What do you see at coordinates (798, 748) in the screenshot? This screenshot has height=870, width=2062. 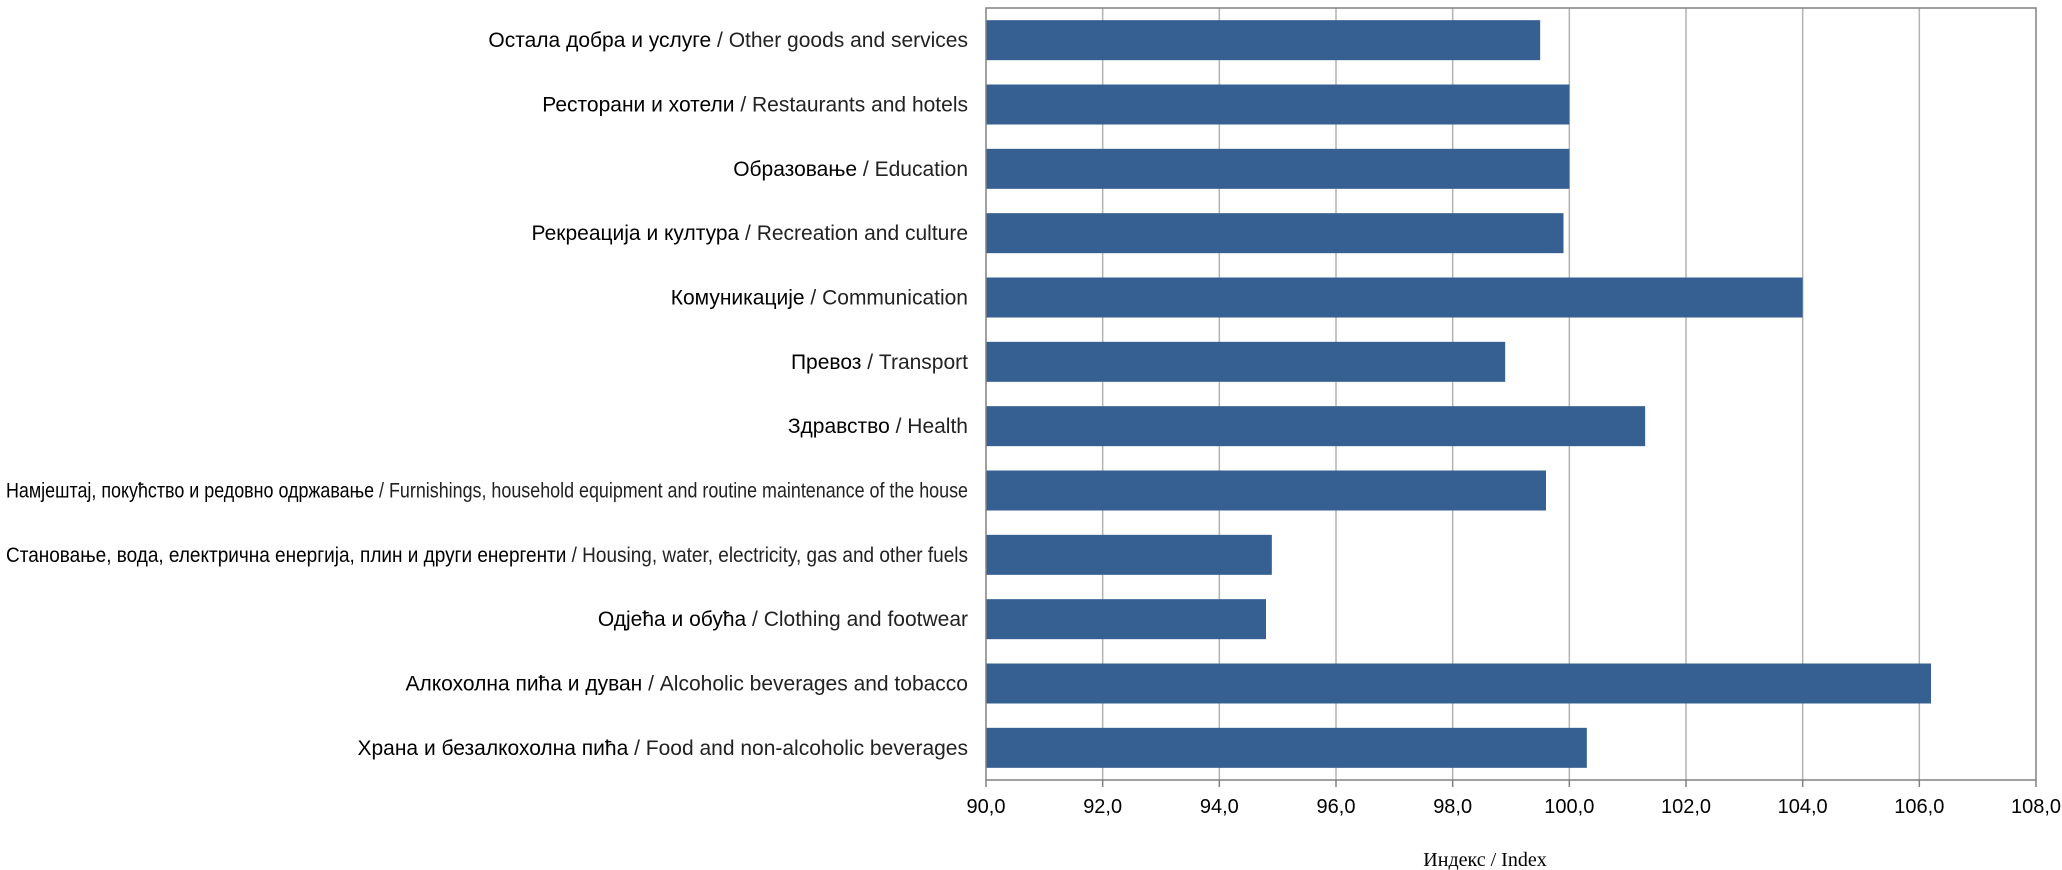 I see `category-label-en: / Food and non-alcoholic beverages` at bounding box center [798, 748].